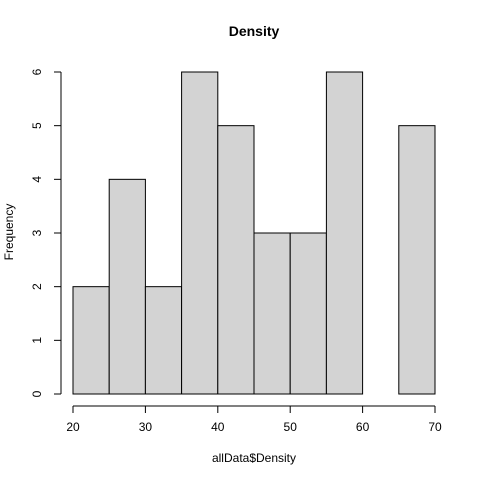 The width and height of the screenshot is (480, 480). What do you see at coordinates (46, 232) in the screenshot?
I see `y-axis: 0 1 2 3 4 5 6` at bounding box center [46, 232].